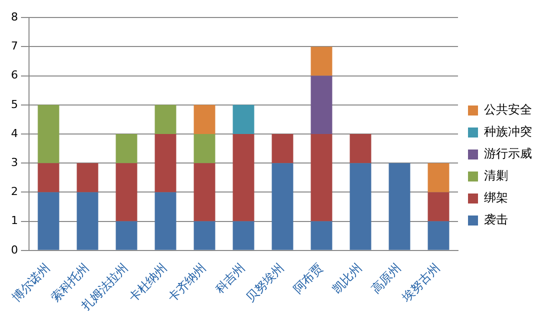 Image resolution: width=554 pixels, height=325 pixels. Describe the element at coordinates (14, 104) in the screenshot. I see `y-tick-label: 5` at that location.